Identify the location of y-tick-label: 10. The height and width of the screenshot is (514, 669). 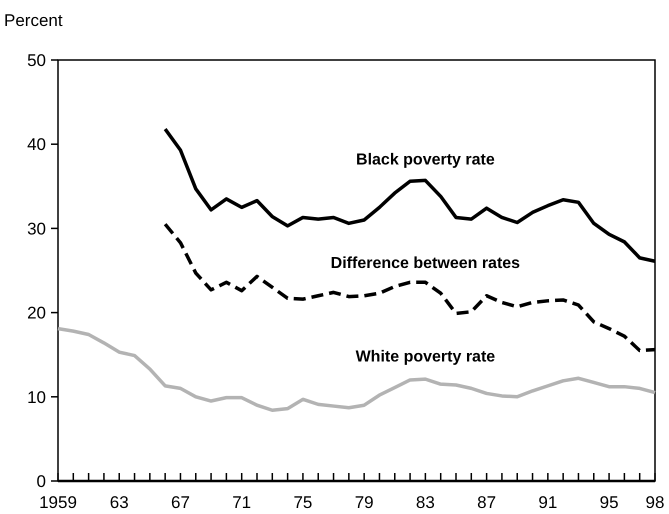
(36, 397).